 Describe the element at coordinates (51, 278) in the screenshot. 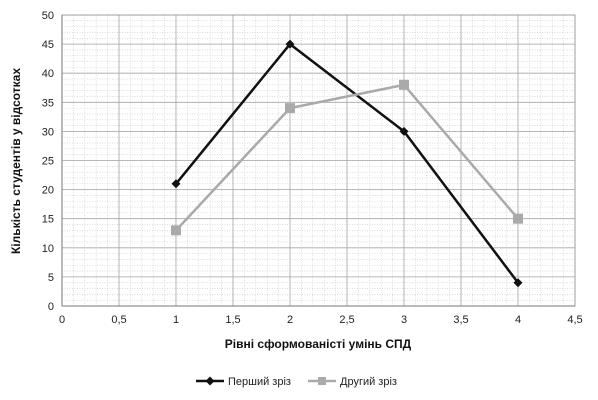

I see `y-tick-label: 5` at that location.